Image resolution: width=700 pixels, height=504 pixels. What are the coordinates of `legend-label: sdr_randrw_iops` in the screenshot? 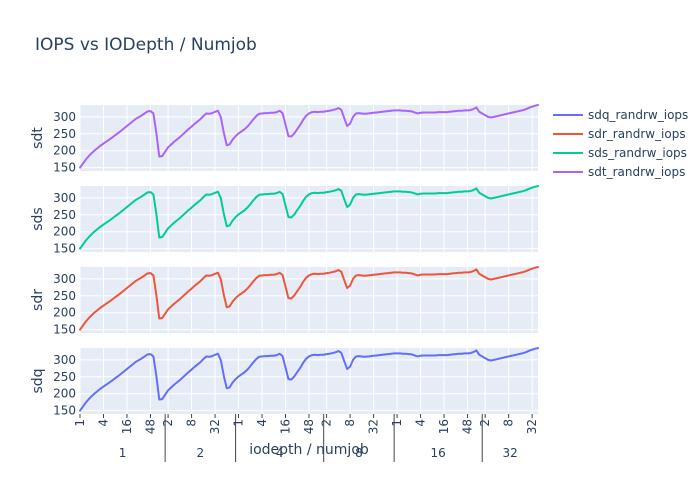 It's located at (637, 134).